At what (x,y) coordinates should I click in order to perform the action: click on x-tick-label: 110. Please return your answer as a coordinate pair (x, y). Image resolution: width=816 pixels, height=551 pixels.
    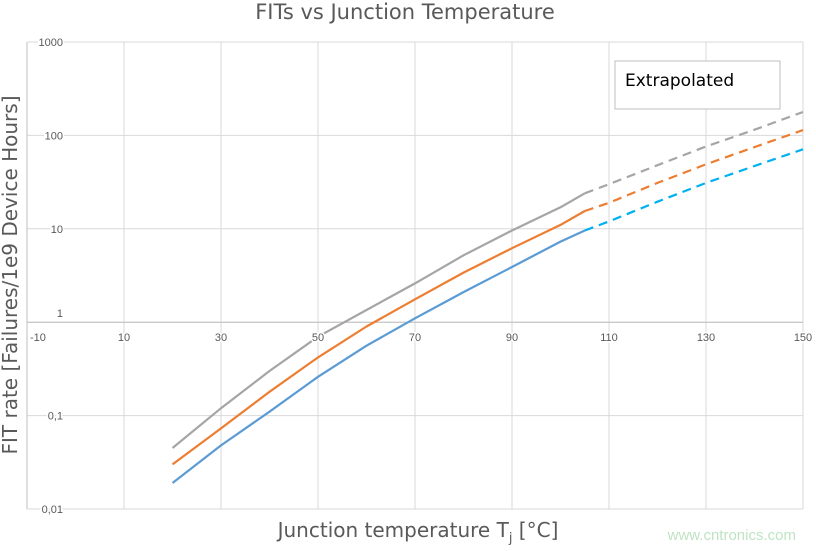
    Looking at the image, I should click on (609, 338).